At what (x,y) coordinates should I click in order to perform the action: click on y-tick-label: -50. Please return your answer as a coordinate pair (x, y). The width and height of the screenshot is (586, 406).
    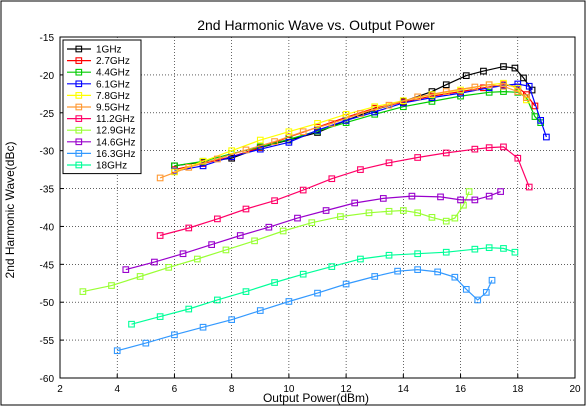
    Looking at the image, I should click on (47, 303).